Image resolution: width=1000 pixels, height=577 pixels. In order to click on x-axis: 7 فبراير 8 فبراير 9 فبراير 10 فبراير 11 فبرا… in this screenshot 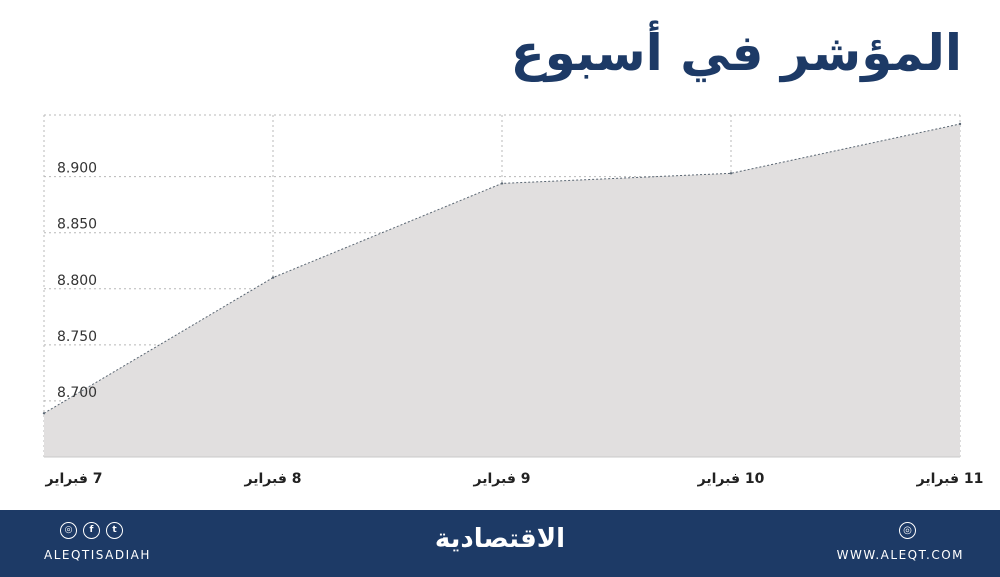, I will do `click(514, 479)`.